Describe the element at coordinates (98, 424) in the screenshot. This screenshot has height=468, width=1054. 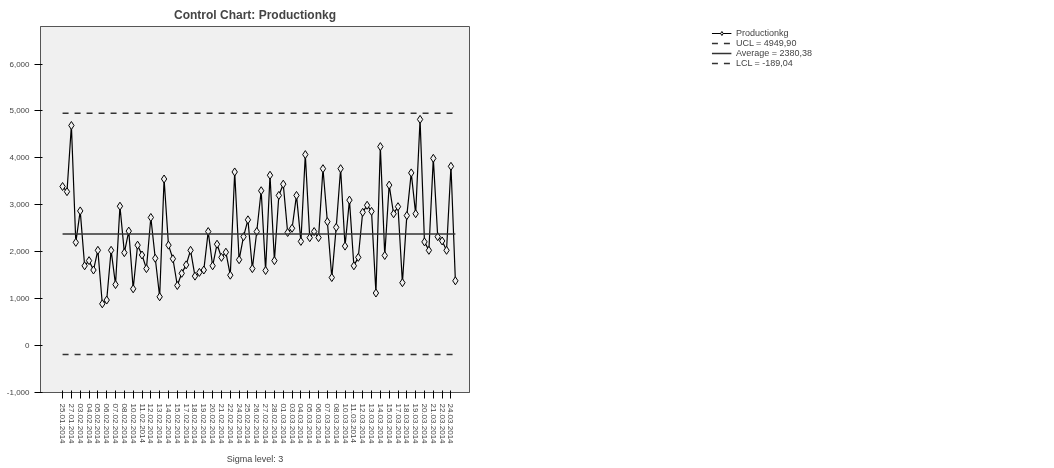
I see `x-tick-label: 05.02.2014` at that location.